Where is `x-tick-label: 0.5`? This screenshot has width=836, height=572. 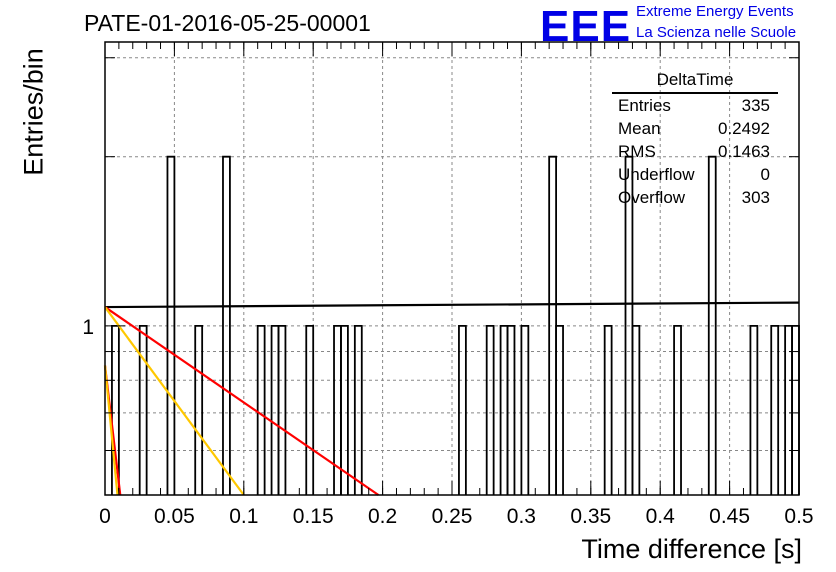 x-tick-label: 0.5 is located at coordinates (798, 516).